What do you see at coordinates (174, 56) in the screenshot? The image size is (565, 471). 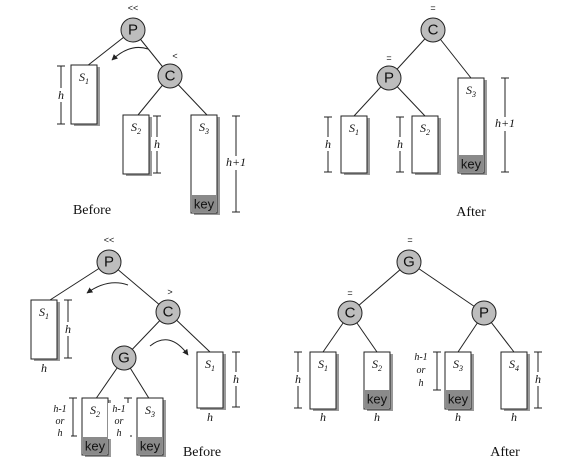 I see `balance-label: <` at bounding box center [174, 56].